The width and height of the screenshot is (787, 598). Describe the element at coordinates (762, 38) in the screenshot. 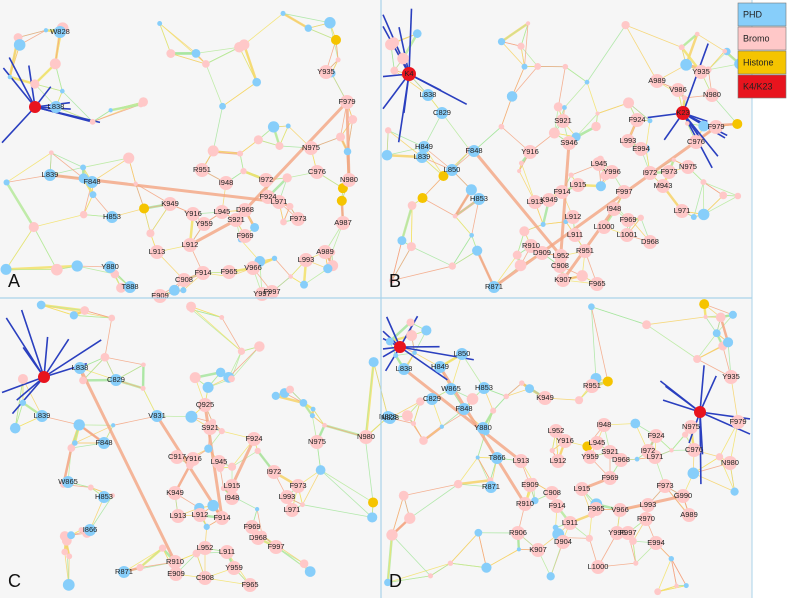

I see `legend-swatch` at that location.